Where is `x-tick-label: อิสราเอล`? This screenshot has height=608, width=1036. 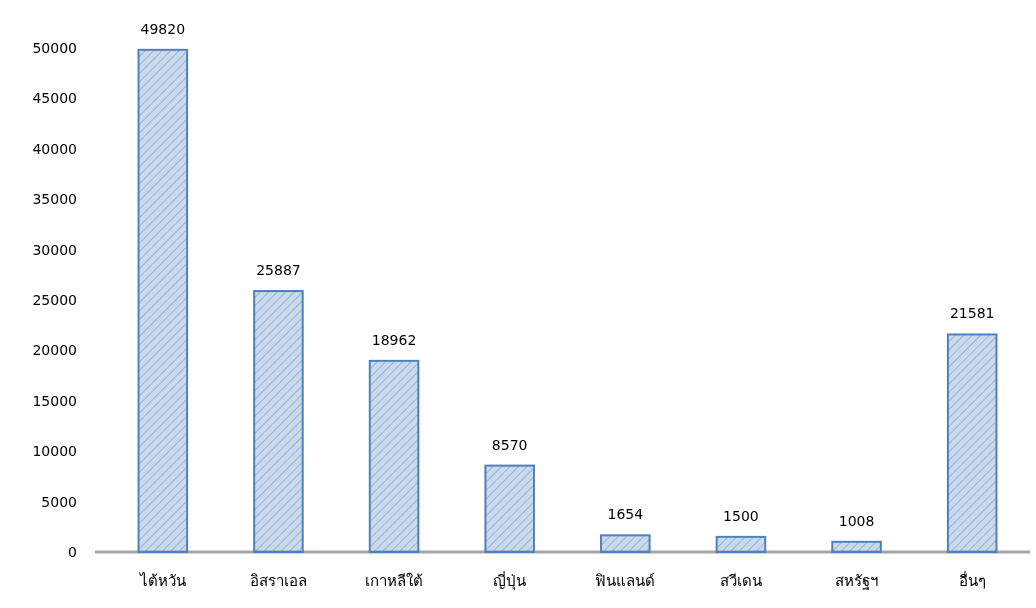
x-tick-label: อิสราเอล is located at coordinates (278, 581).